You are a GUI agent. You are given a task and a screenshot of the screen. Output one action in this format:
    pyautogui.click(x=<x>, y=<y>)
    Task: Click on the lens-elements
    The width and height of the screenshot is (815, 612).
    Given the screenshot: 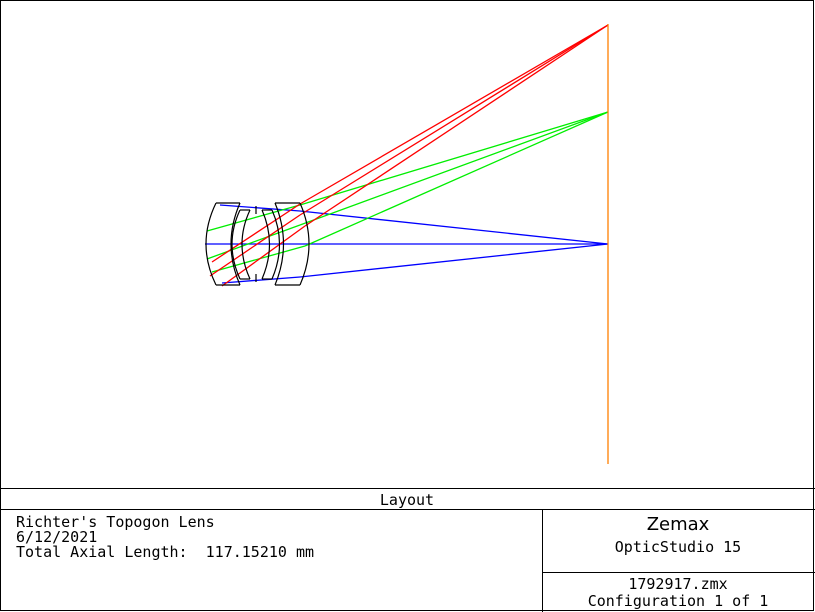 What is the action you would take?
    pyautogui.click(x=257, y=244)
    